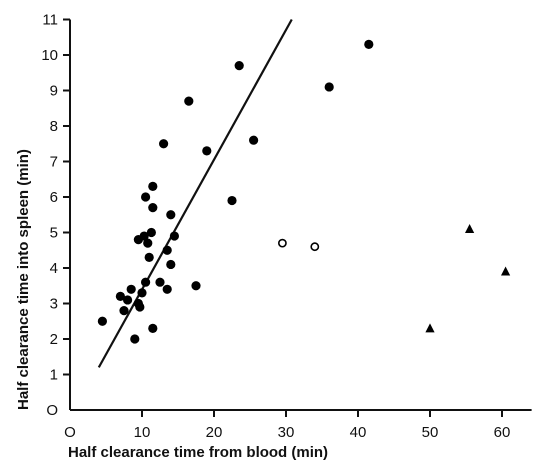  I want to click on y-tick-label: 11, so click(50, 20).